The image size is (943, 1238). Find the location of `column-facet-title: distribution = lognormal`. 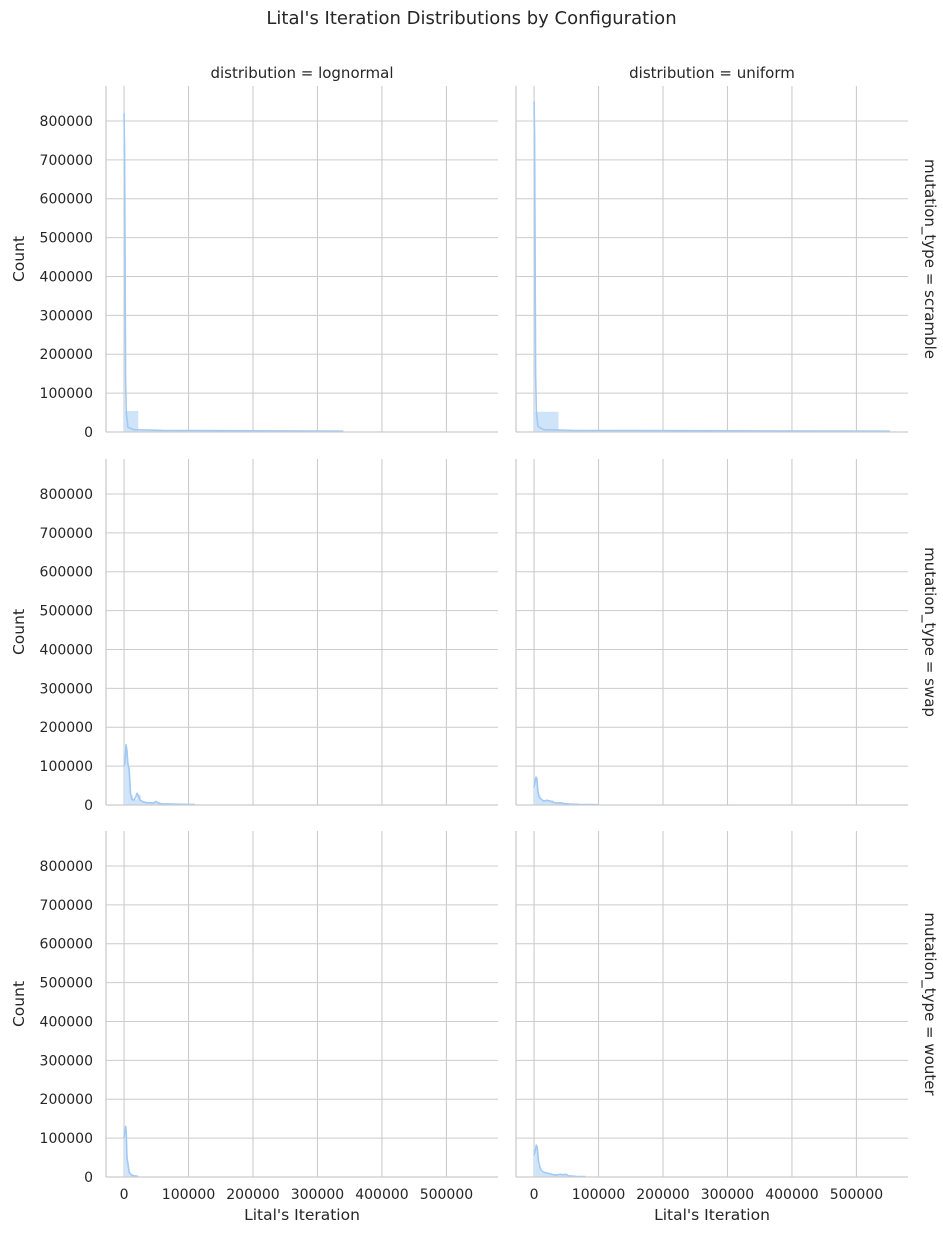

column-facet-title: distribution = lognormal is located at coordinates (301, 73).